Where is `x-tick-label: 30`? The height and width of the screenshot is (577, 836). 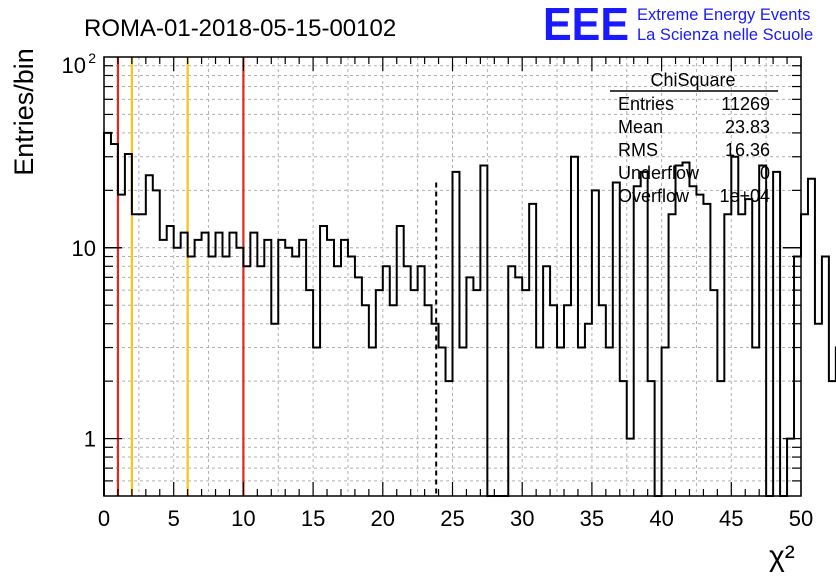 x-tick-label: 30 is located at coordinates (522, 518).